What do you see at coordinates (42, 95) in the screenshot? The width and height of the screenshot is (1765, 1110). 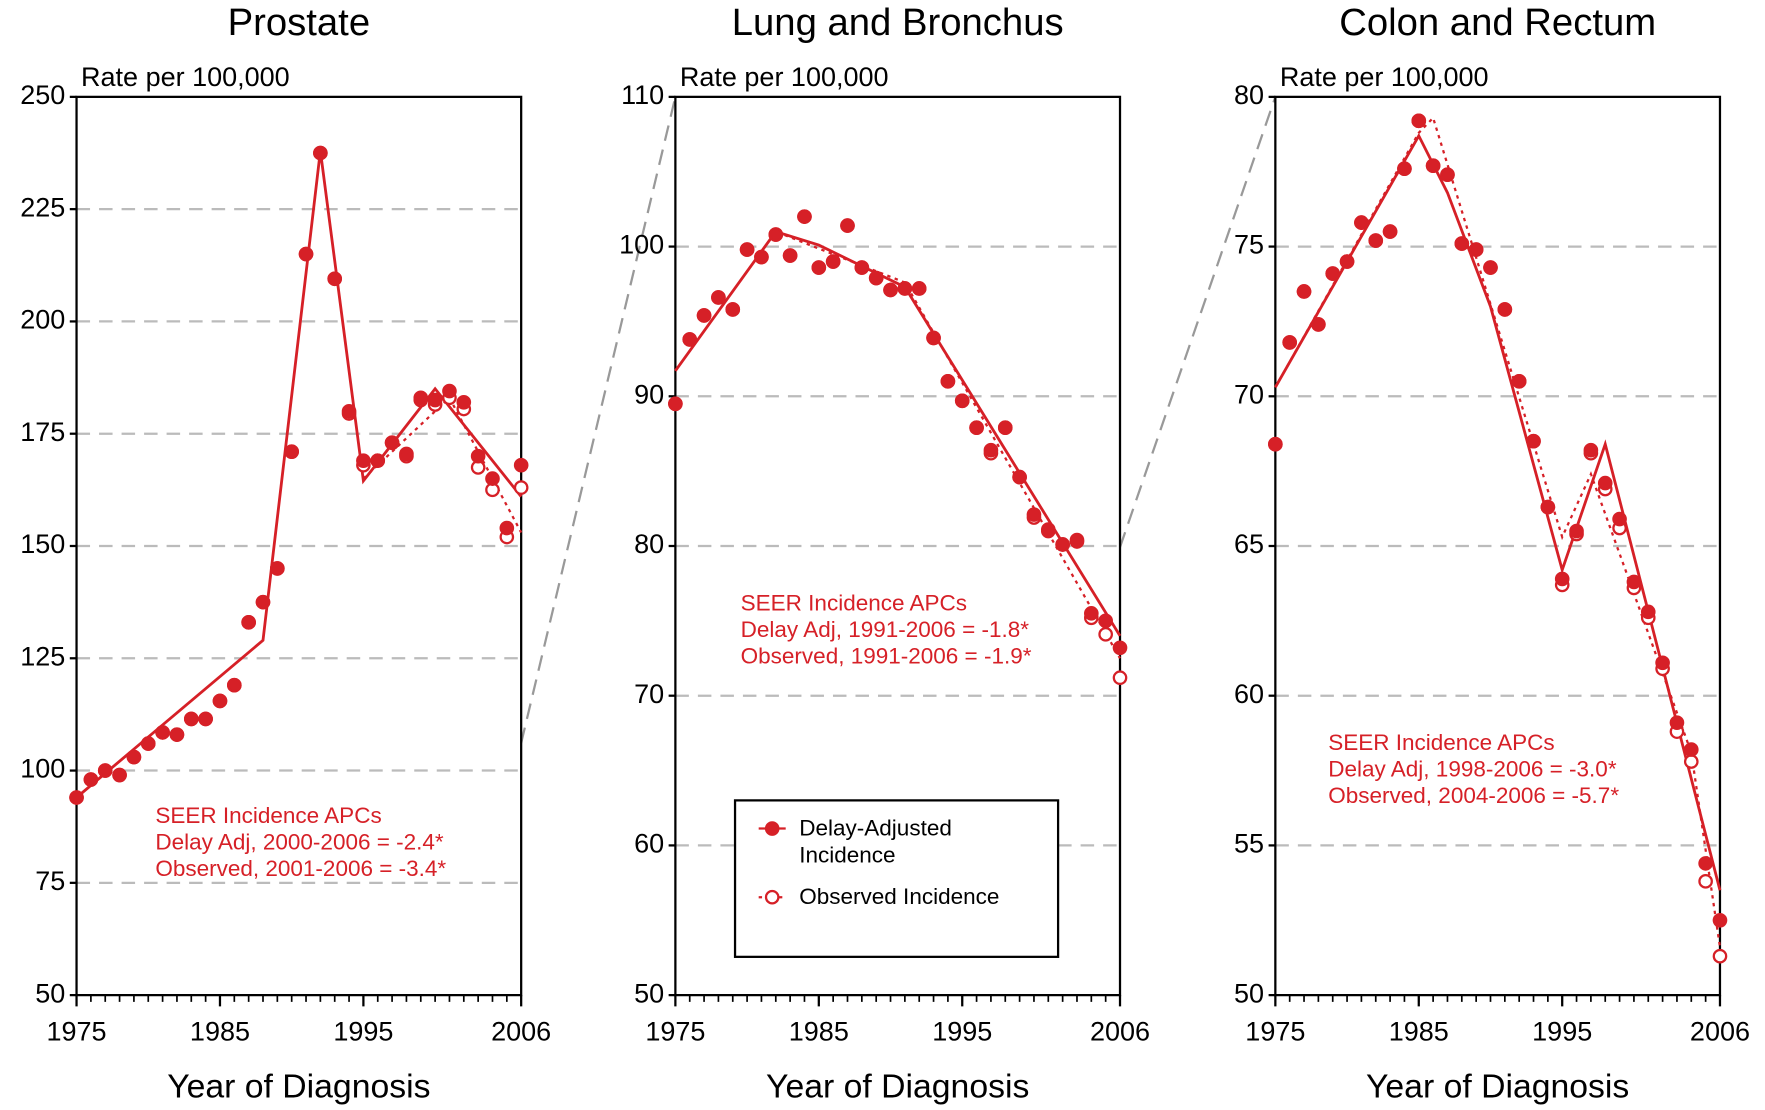 I see `y-tick-label: 250` at bounding box center [42, 95].